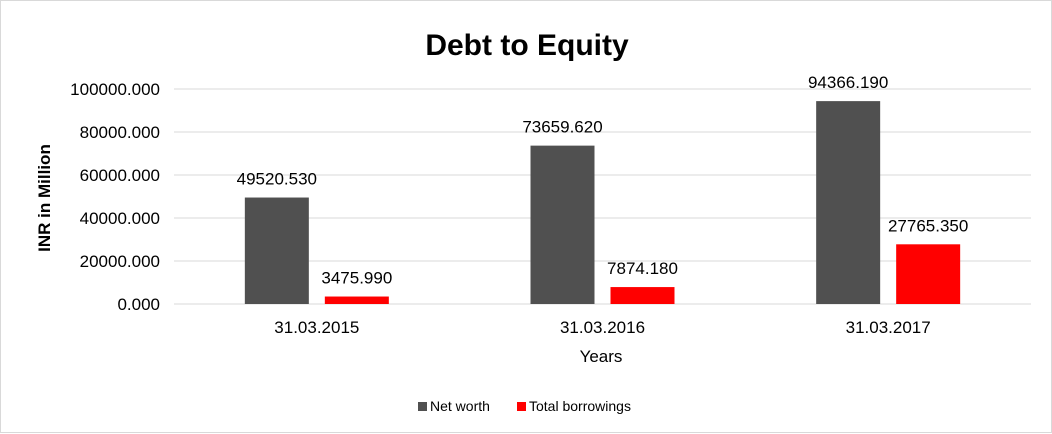 This screenshot has width=1052, height=434. What do you see at coordinates (120, 132) in the screenshot?
I see `y-tick-label: 80000.000` at bounding box center [120, 132].